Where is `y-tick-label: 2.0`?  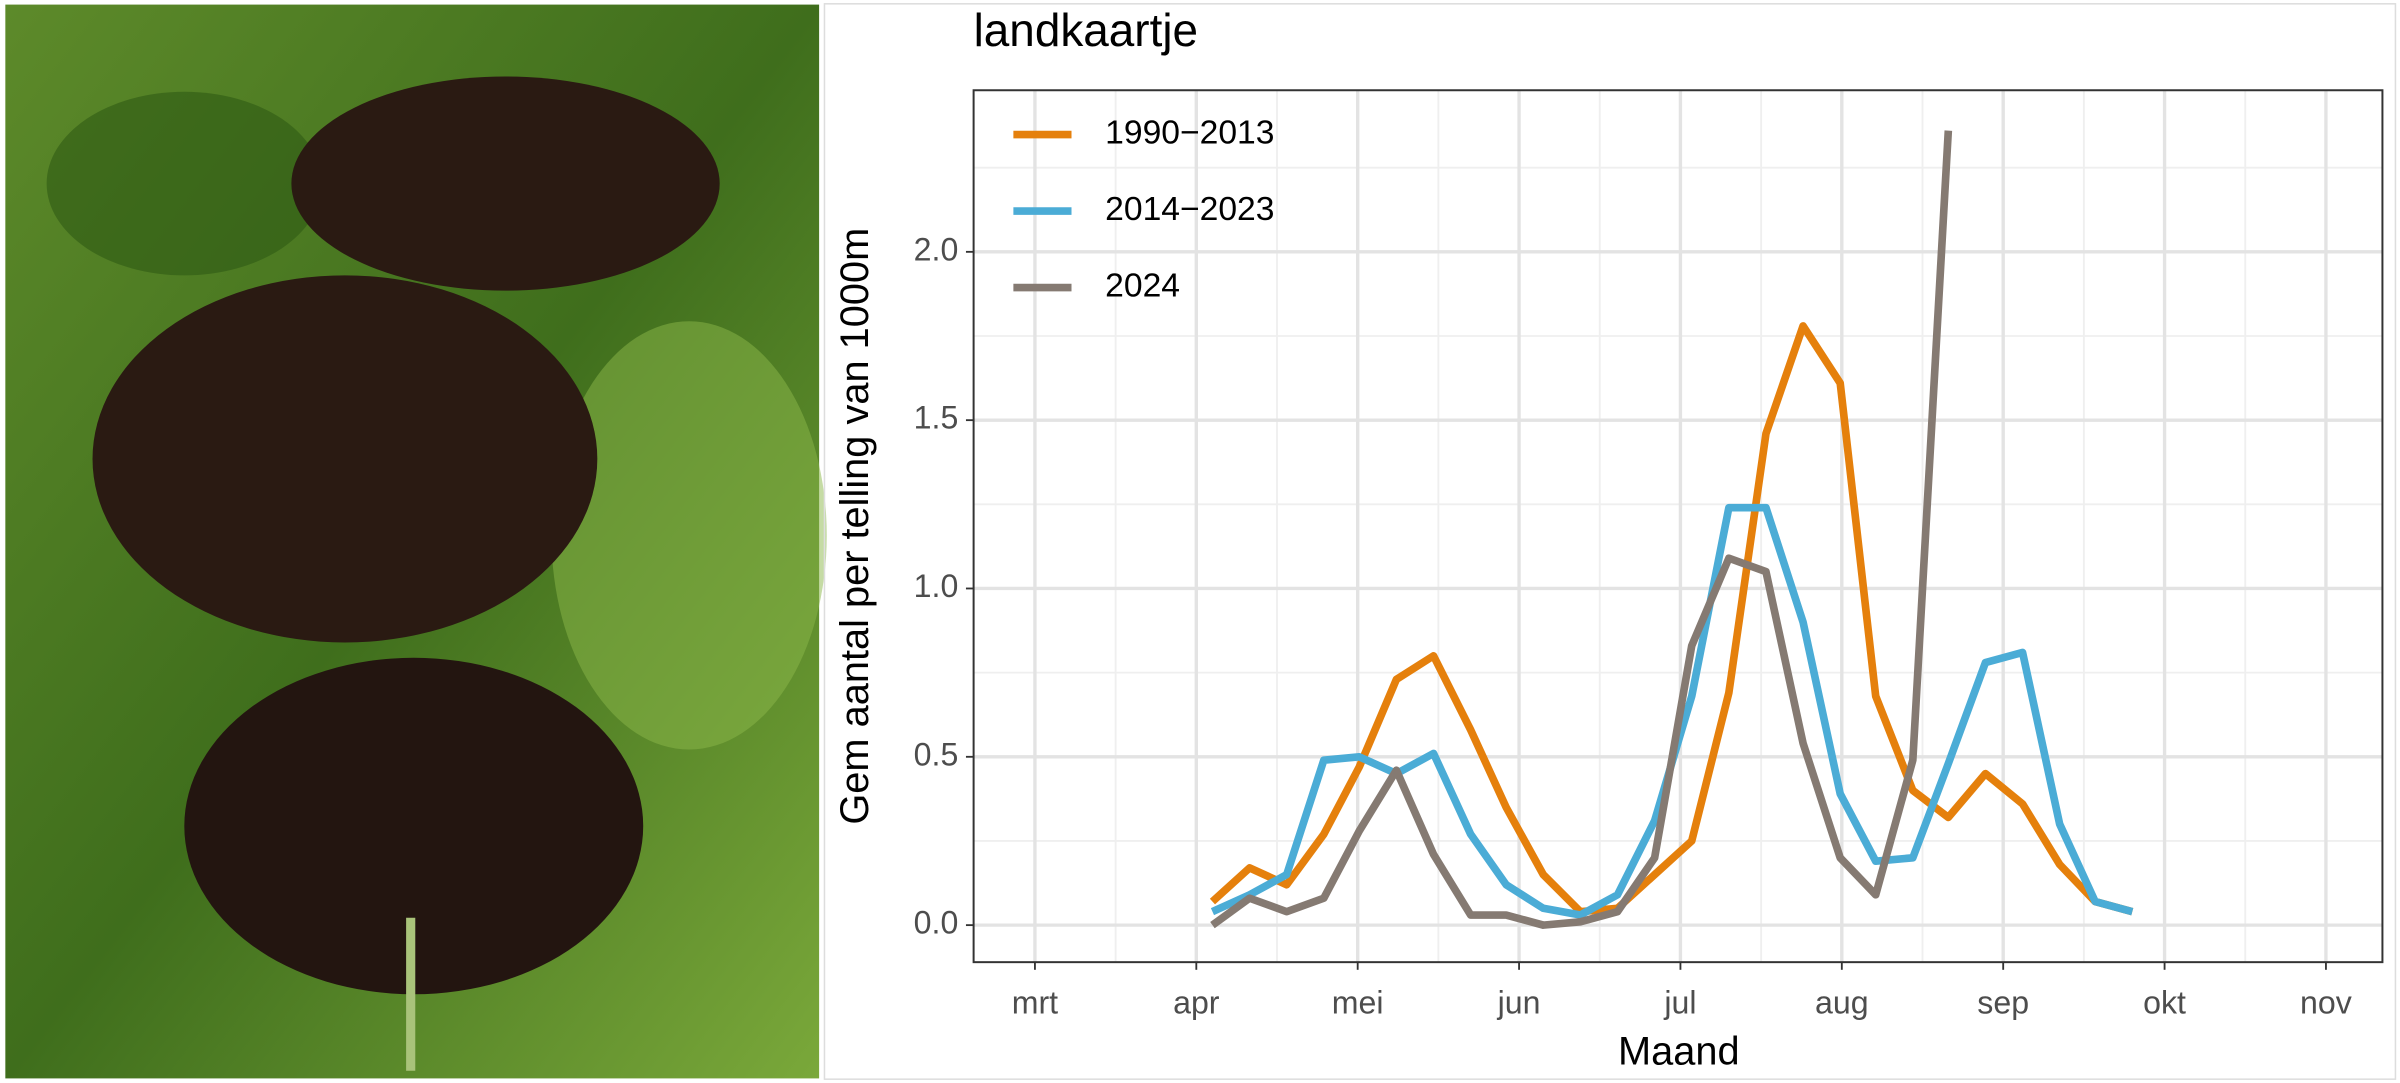
y-tick-label: 2.0 is located at coordinates (936, 249).